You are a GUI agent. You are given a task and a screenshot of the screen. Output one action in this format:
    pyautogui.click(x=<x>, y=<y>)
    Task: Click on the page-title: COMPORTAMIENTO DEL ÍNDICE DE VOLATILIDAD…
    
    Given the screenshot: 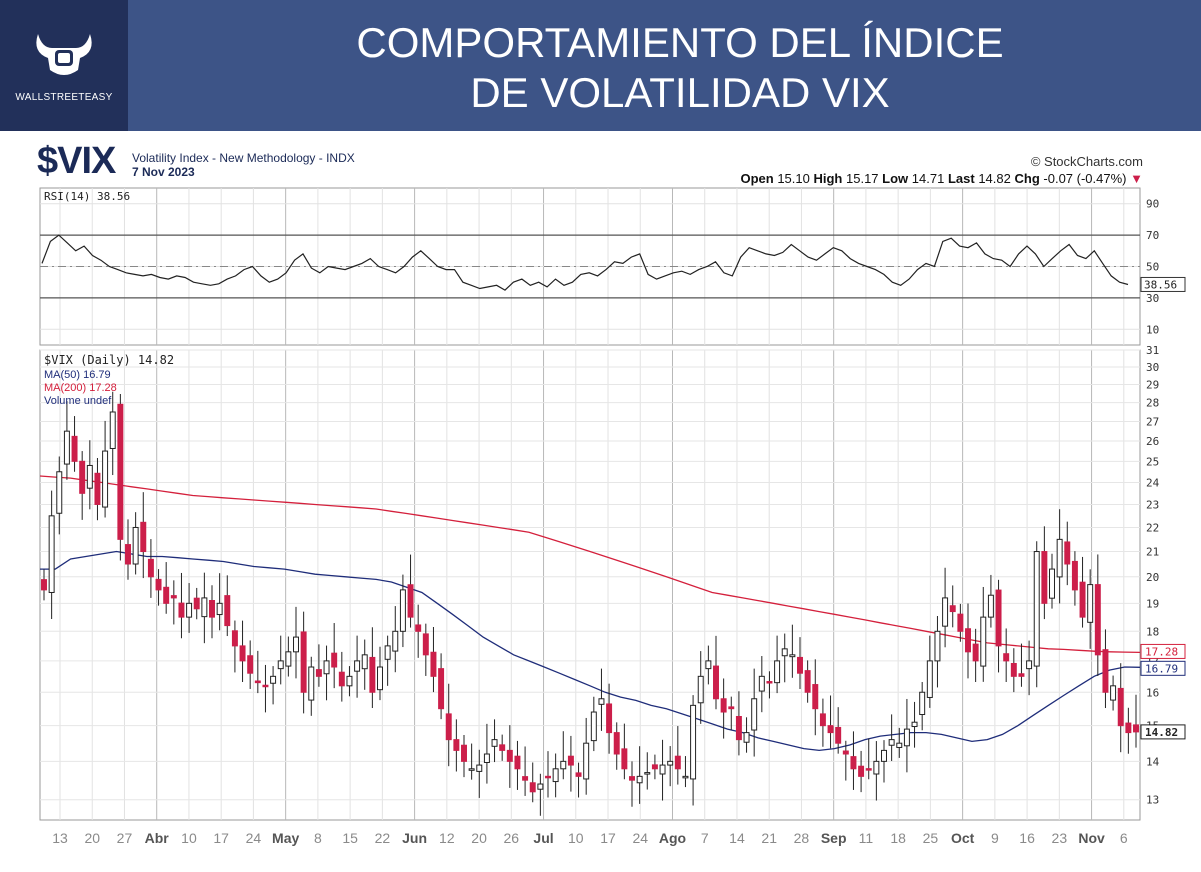 What is the action you would take?
    pyautogui.click(x=680, y=68)
    